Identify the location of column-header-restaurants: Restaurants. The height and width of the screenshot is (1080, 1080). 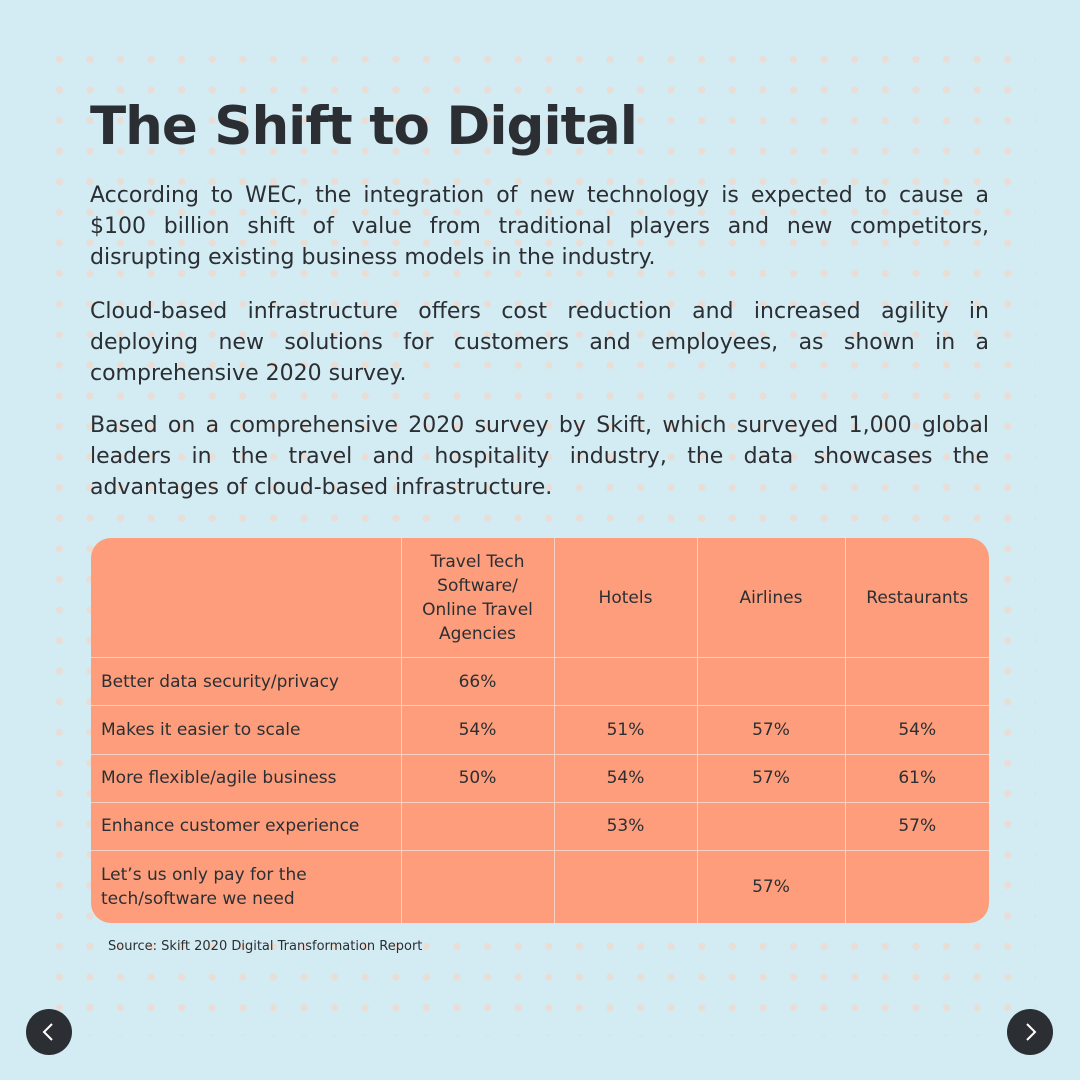
(916, 598).